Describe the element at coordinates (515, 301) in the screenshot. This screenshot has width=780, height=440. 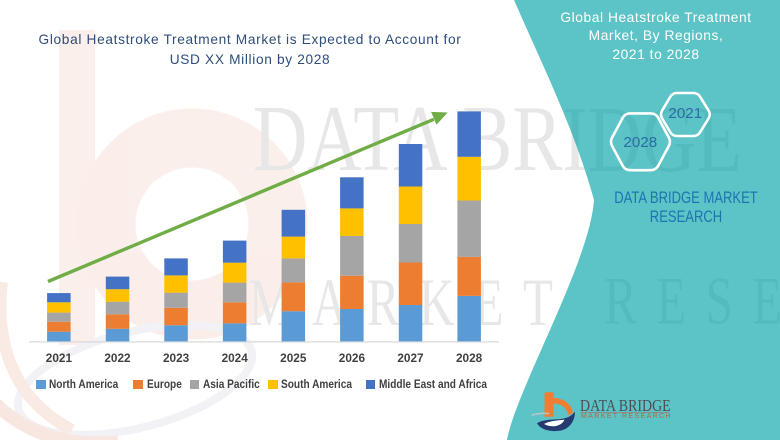
I see `svg-text: MARKET RESEARCH` at that location.